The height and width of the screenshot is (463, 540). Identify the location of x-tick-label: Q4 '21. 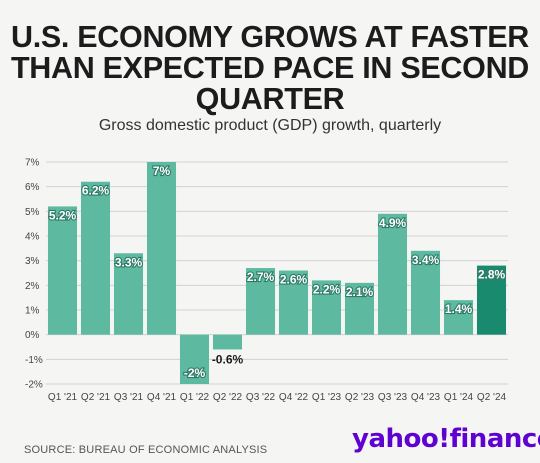
(162, 397).